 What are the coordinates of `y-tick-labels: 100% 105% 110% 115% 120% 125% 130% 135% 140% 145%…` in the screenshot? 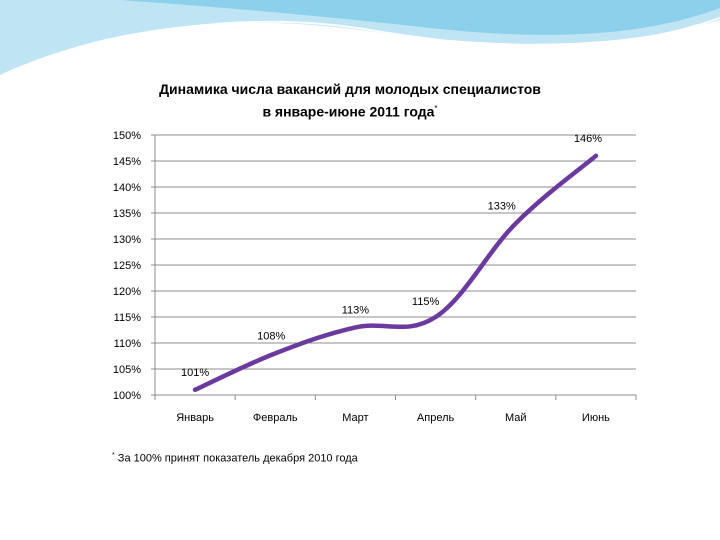 It's located at (127, 266).